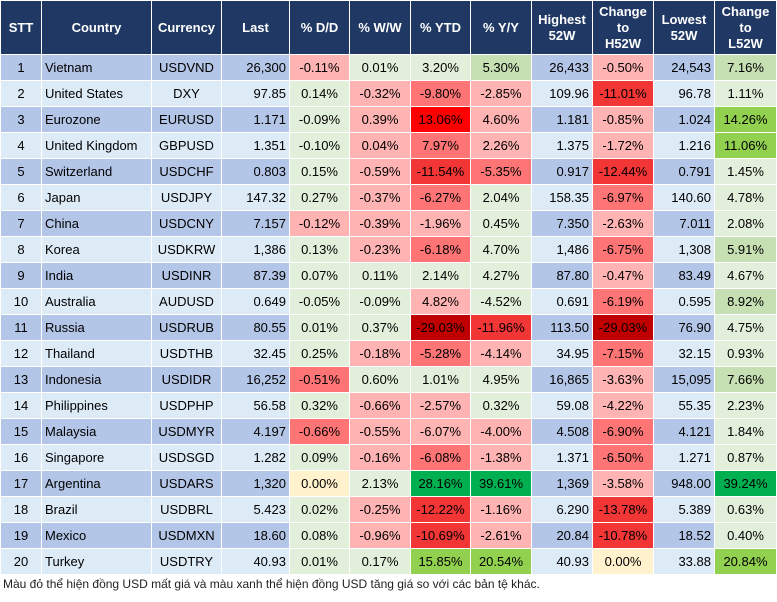  Describe the element at coordinates (562, 93) in the screenshot. I see `cell-h52: 109.96` at that location.